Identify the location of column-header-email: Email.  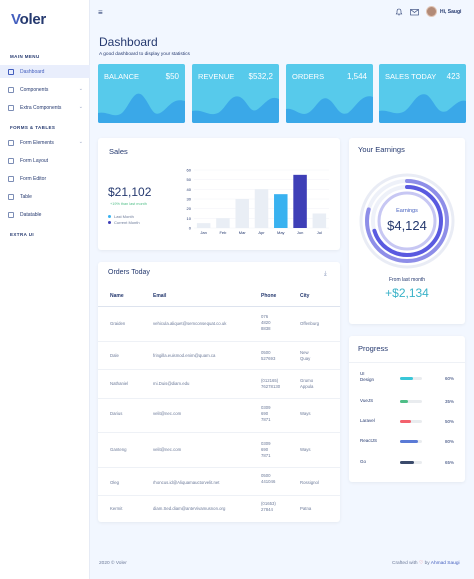
(160, 296).